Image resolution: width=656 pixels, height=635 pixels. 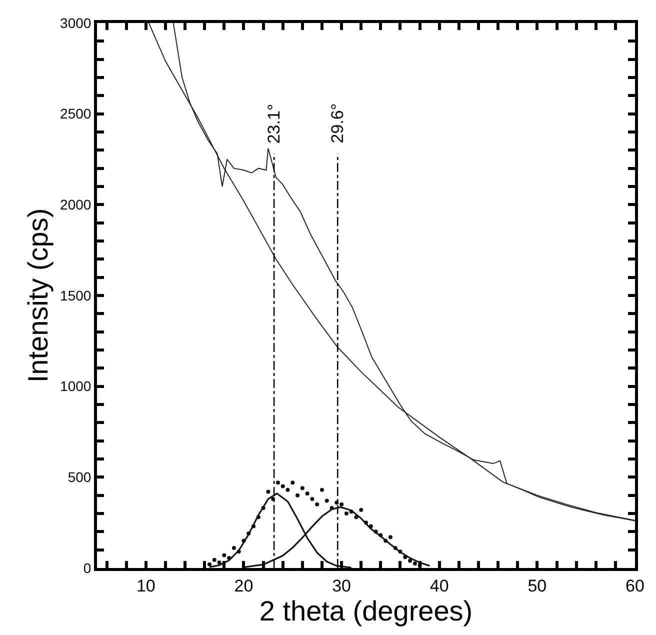 I want to click on x-tick-label: 20, so click(x=244, y=586).